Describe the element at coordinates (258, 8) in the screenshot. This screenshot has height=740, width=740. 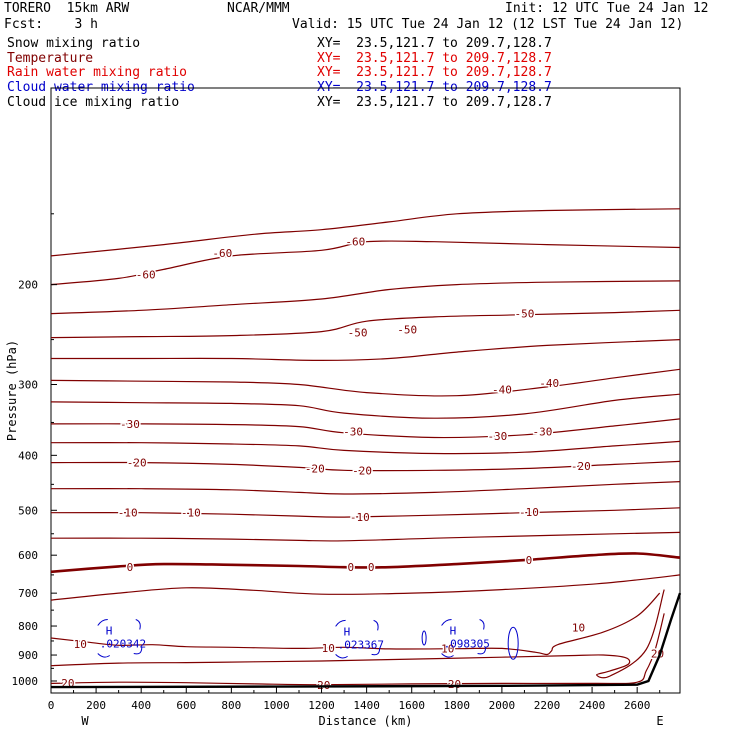
I see `center-label: NCAR/MMM` at that location.